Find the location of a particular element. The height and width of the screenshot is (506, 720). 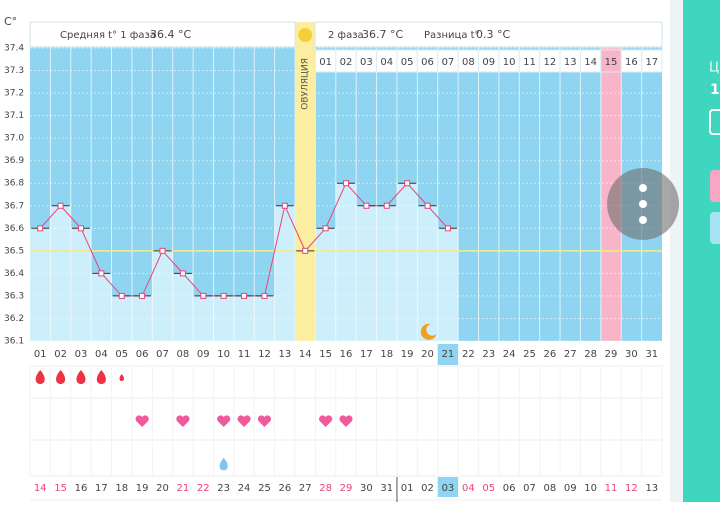

diff-value: 0.3 °C is located at coordinates (493, 34).